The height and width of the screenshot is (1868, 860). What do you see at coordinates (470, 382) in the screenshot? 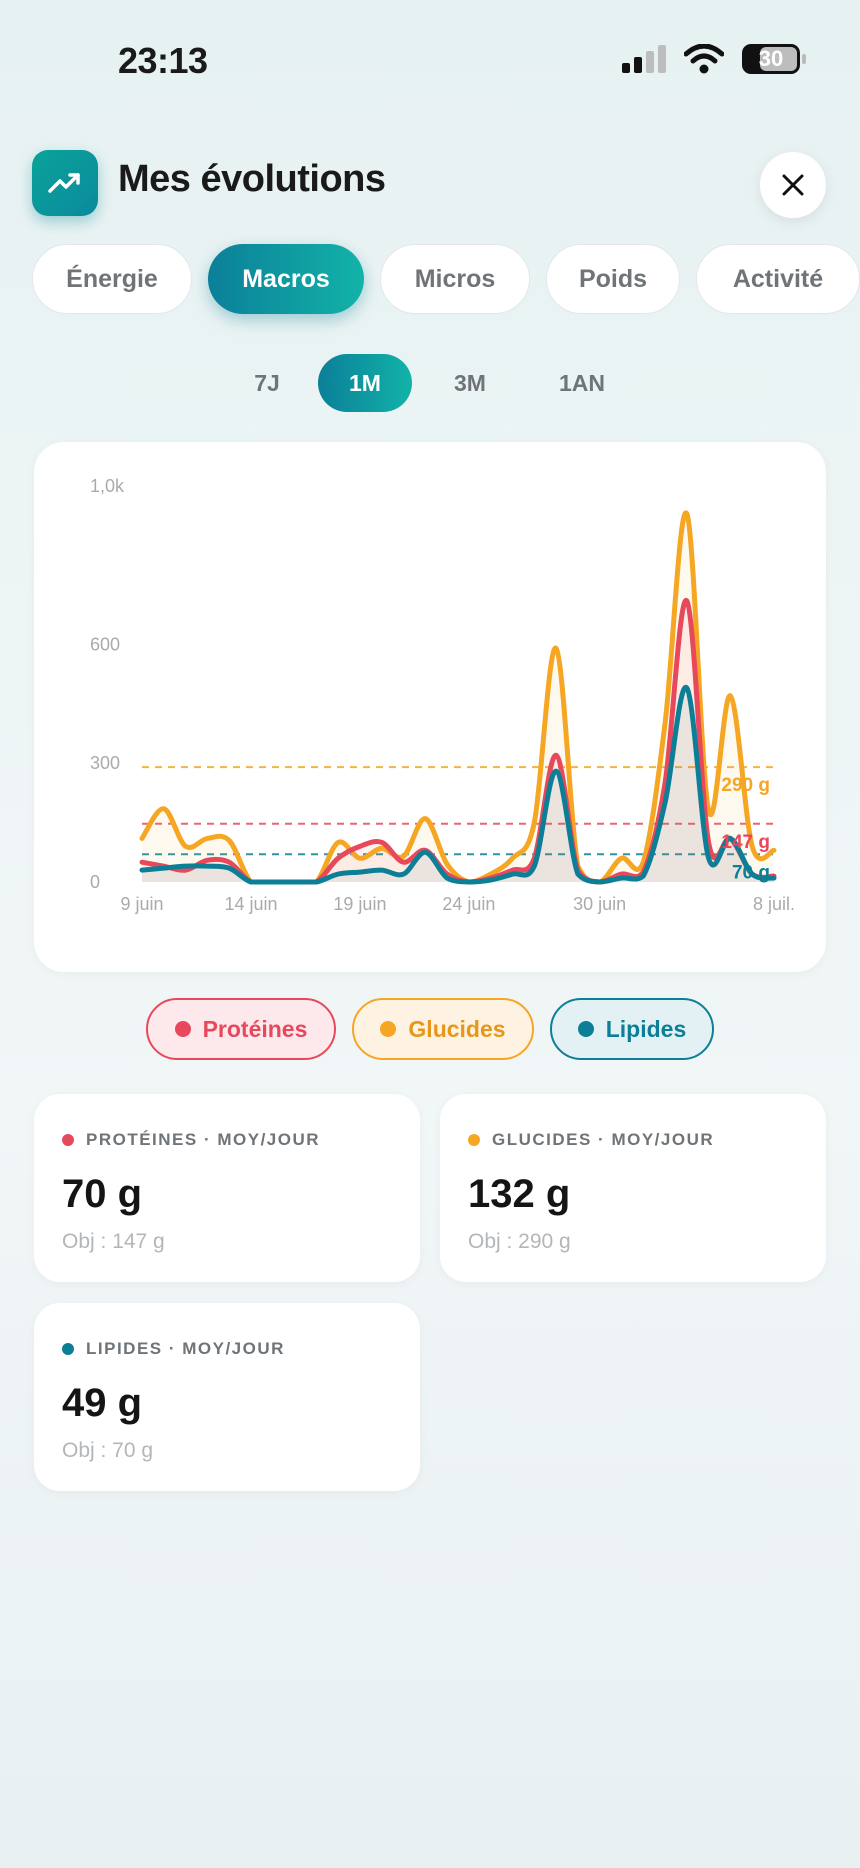
I see `range-3m: 3M` at bounding box center [470, 382].